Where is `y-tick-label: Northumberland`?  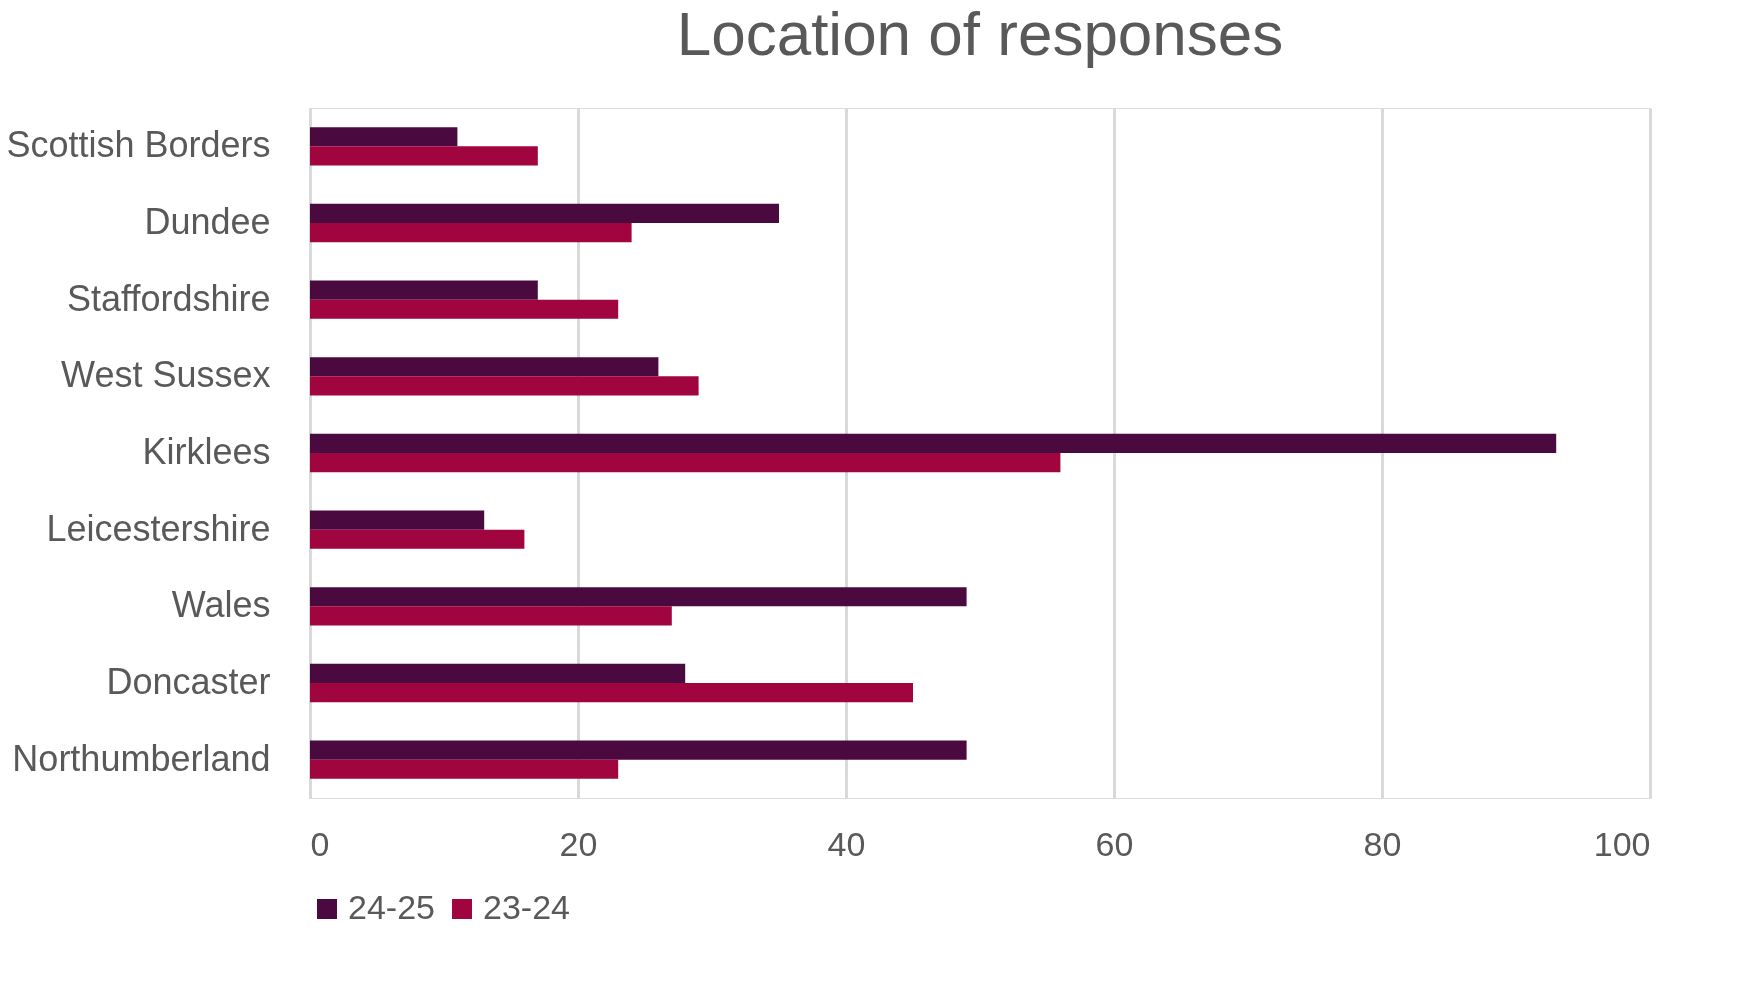 y-tick-label: Northumberland is located at coordinates (141, 758).